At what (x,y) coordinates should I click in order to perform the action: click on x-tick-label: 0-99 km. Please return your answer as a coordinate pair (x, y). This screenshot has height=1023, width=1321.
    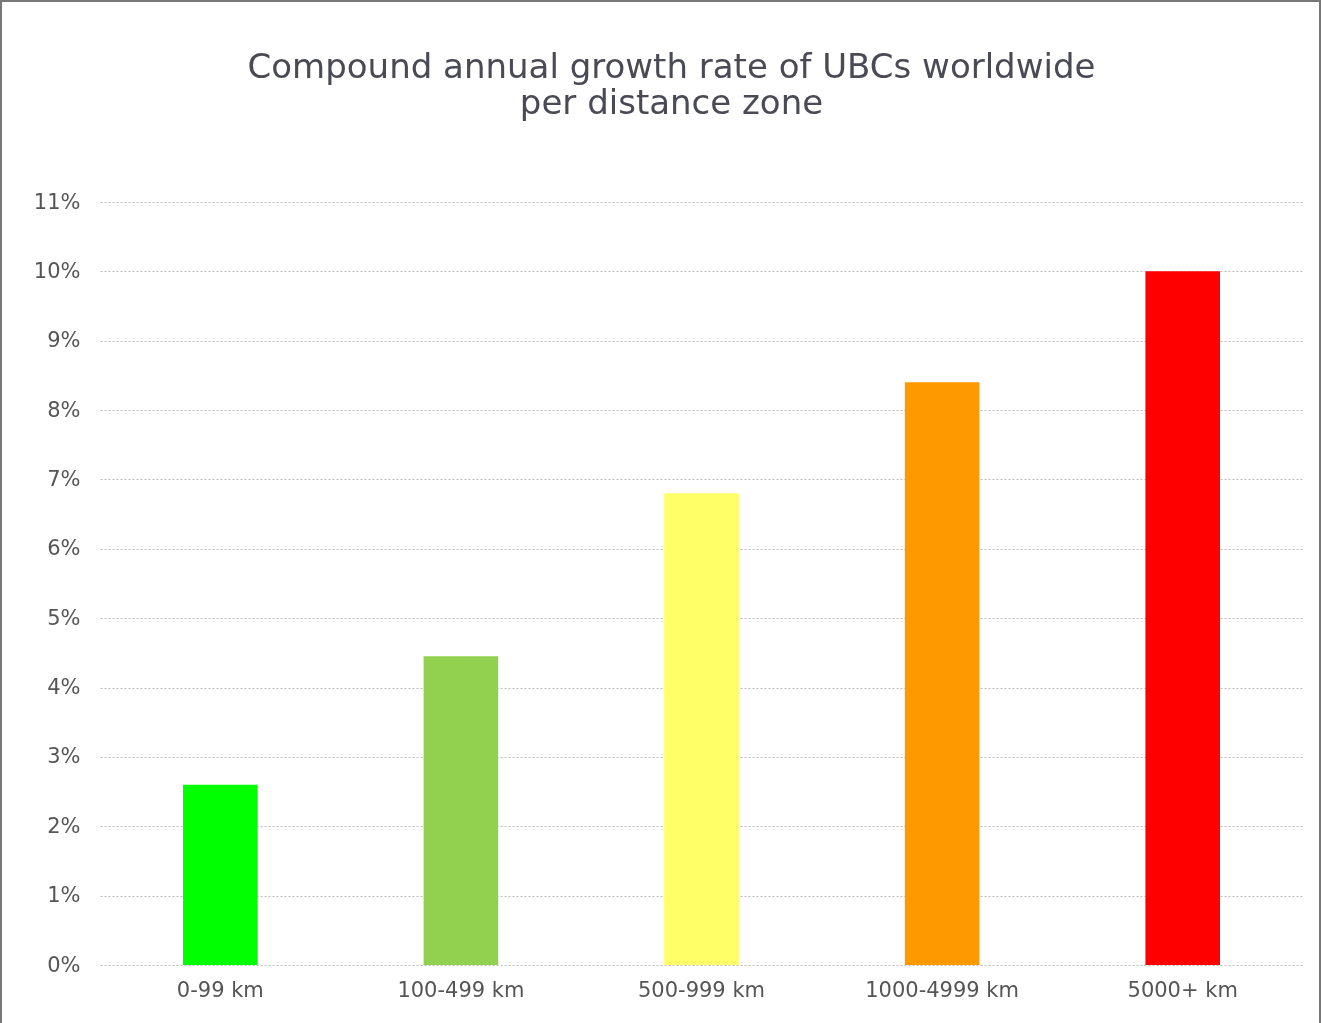
    Looking at the image, I should click on (220, 989).